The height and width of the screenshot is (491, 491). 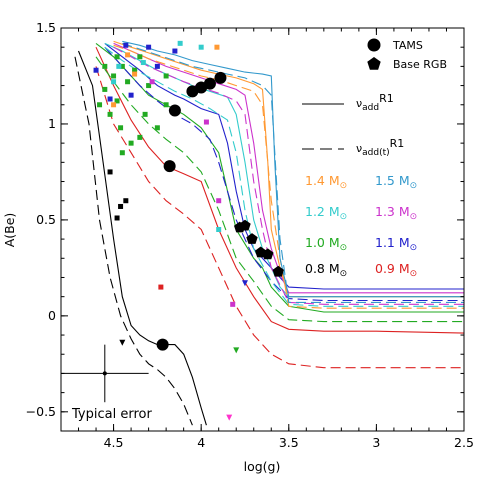 I want to click on y-tick-label: 1, so click(x=52, y=123).